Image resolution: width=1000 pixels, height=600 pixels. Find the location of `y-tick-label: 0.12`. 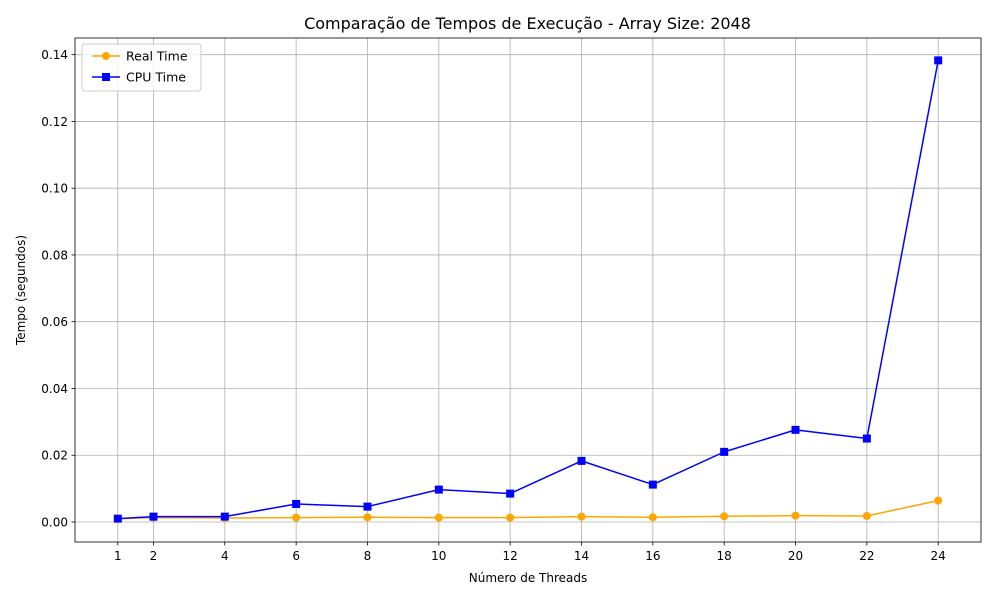

y-tick-label: 0.12 is located at coordinates (54, 122).